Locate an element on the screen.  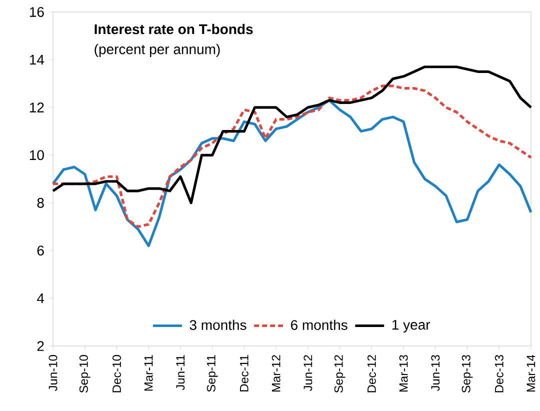
x-tick-label: Sep-11 is located at coordinates (212, 373).